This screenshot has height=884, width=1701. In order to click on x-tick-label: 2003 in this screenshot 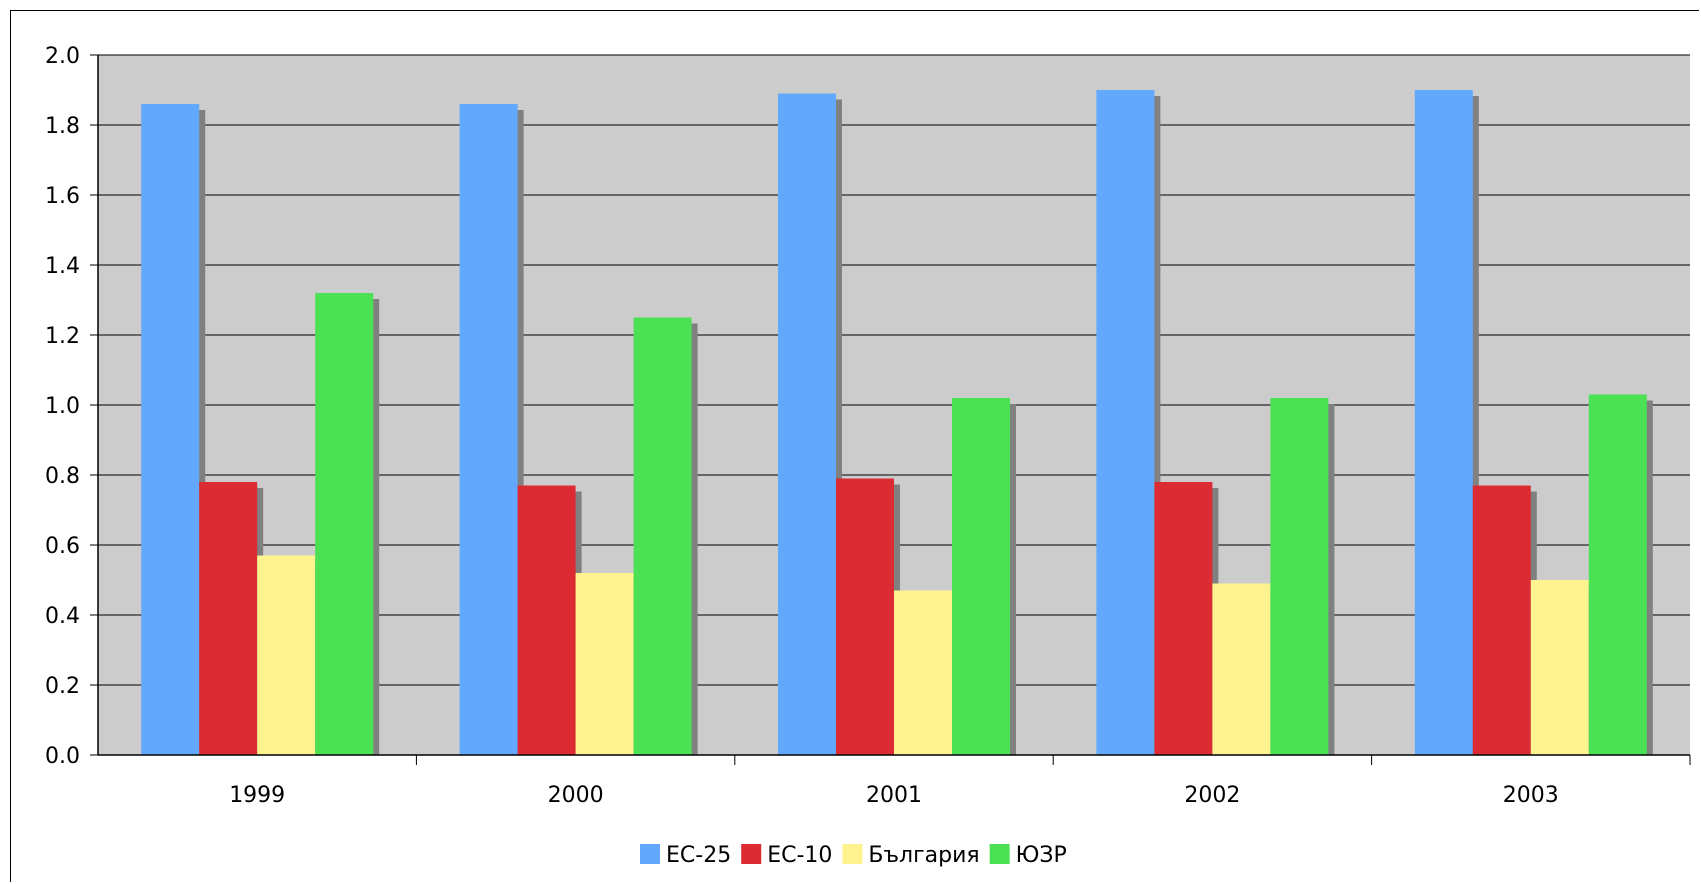, I will do `click(1531, 795)`.